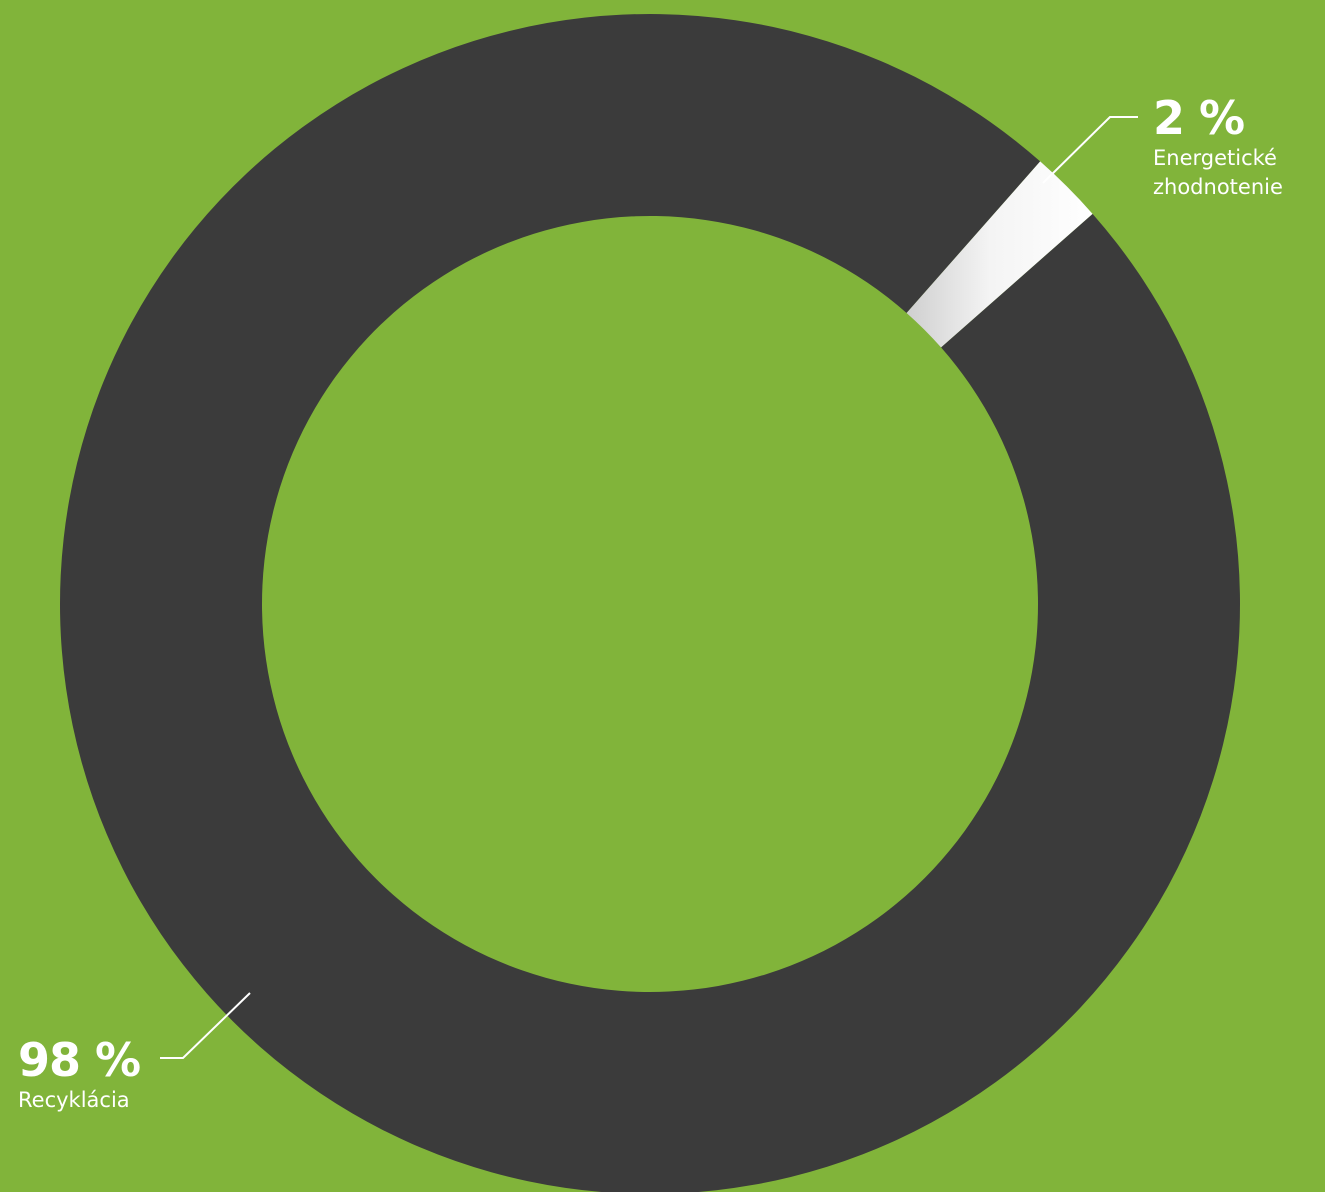 This screenshot has height=1192, width=1325. Describe the element at coordinates (205, 1025) in the screenshot. I see `leader-line-recycling` at that location.